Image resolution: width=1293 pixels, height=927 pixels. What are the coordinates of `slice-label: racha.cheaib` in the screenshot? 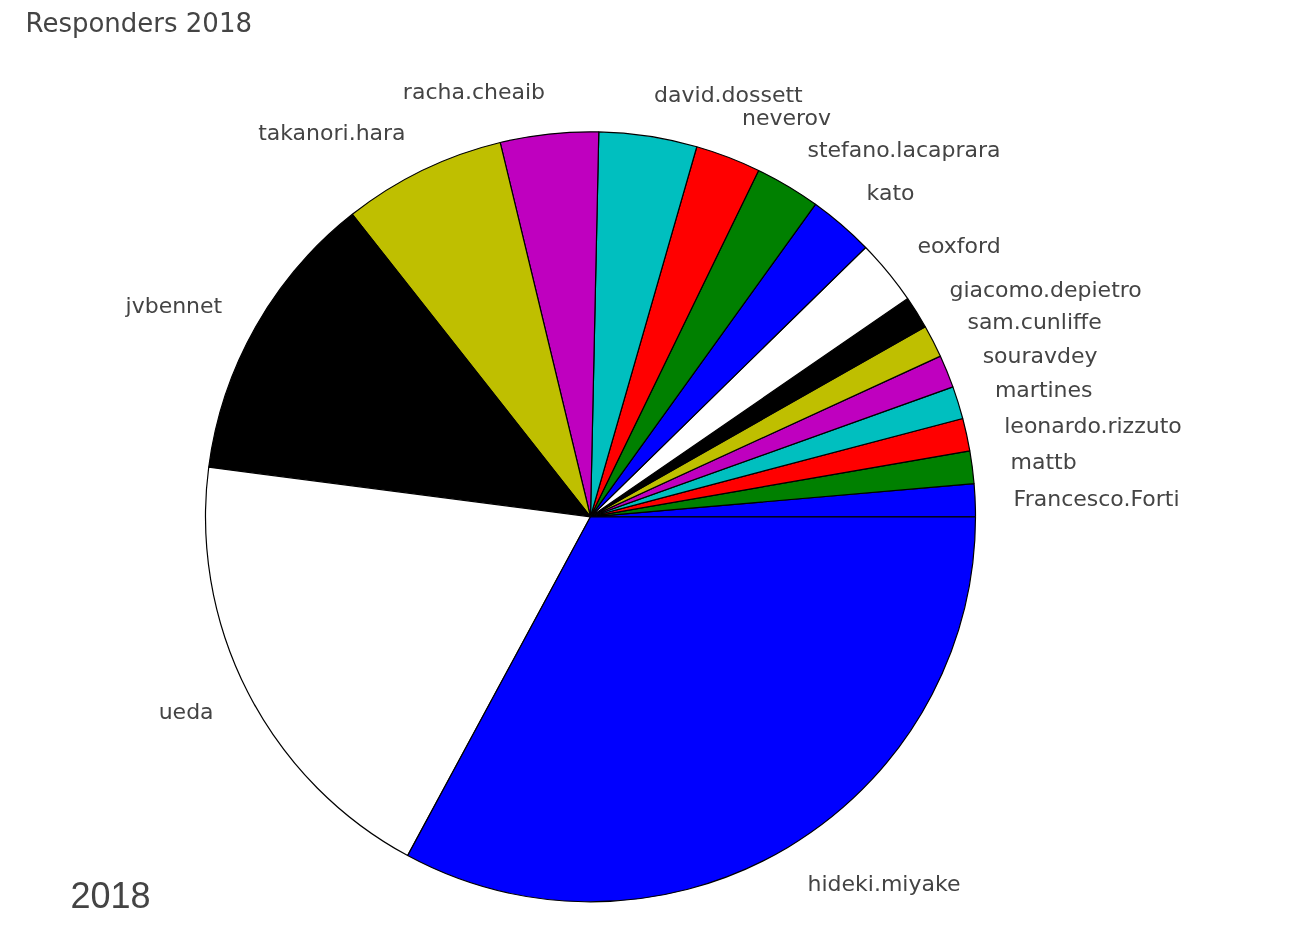 It's located at (474, 92).